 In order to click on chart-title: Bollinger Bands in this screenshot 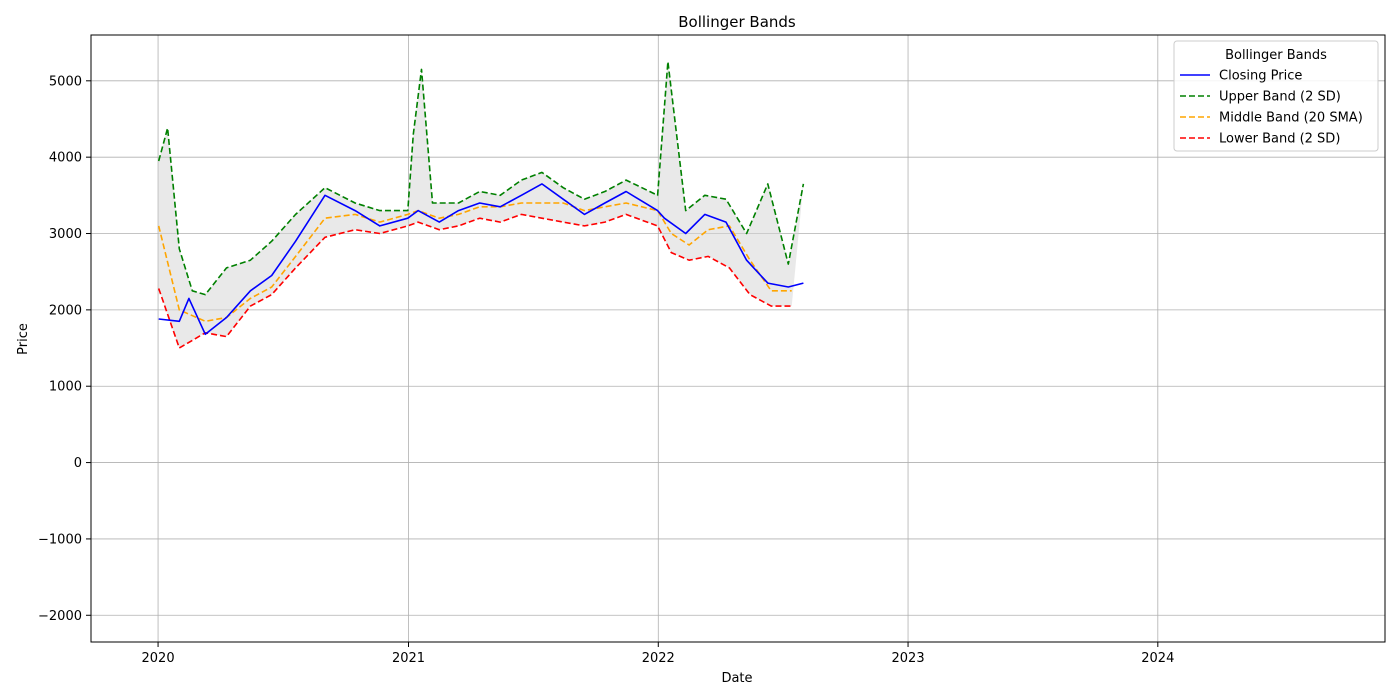, I will do `click(737, 22)`.